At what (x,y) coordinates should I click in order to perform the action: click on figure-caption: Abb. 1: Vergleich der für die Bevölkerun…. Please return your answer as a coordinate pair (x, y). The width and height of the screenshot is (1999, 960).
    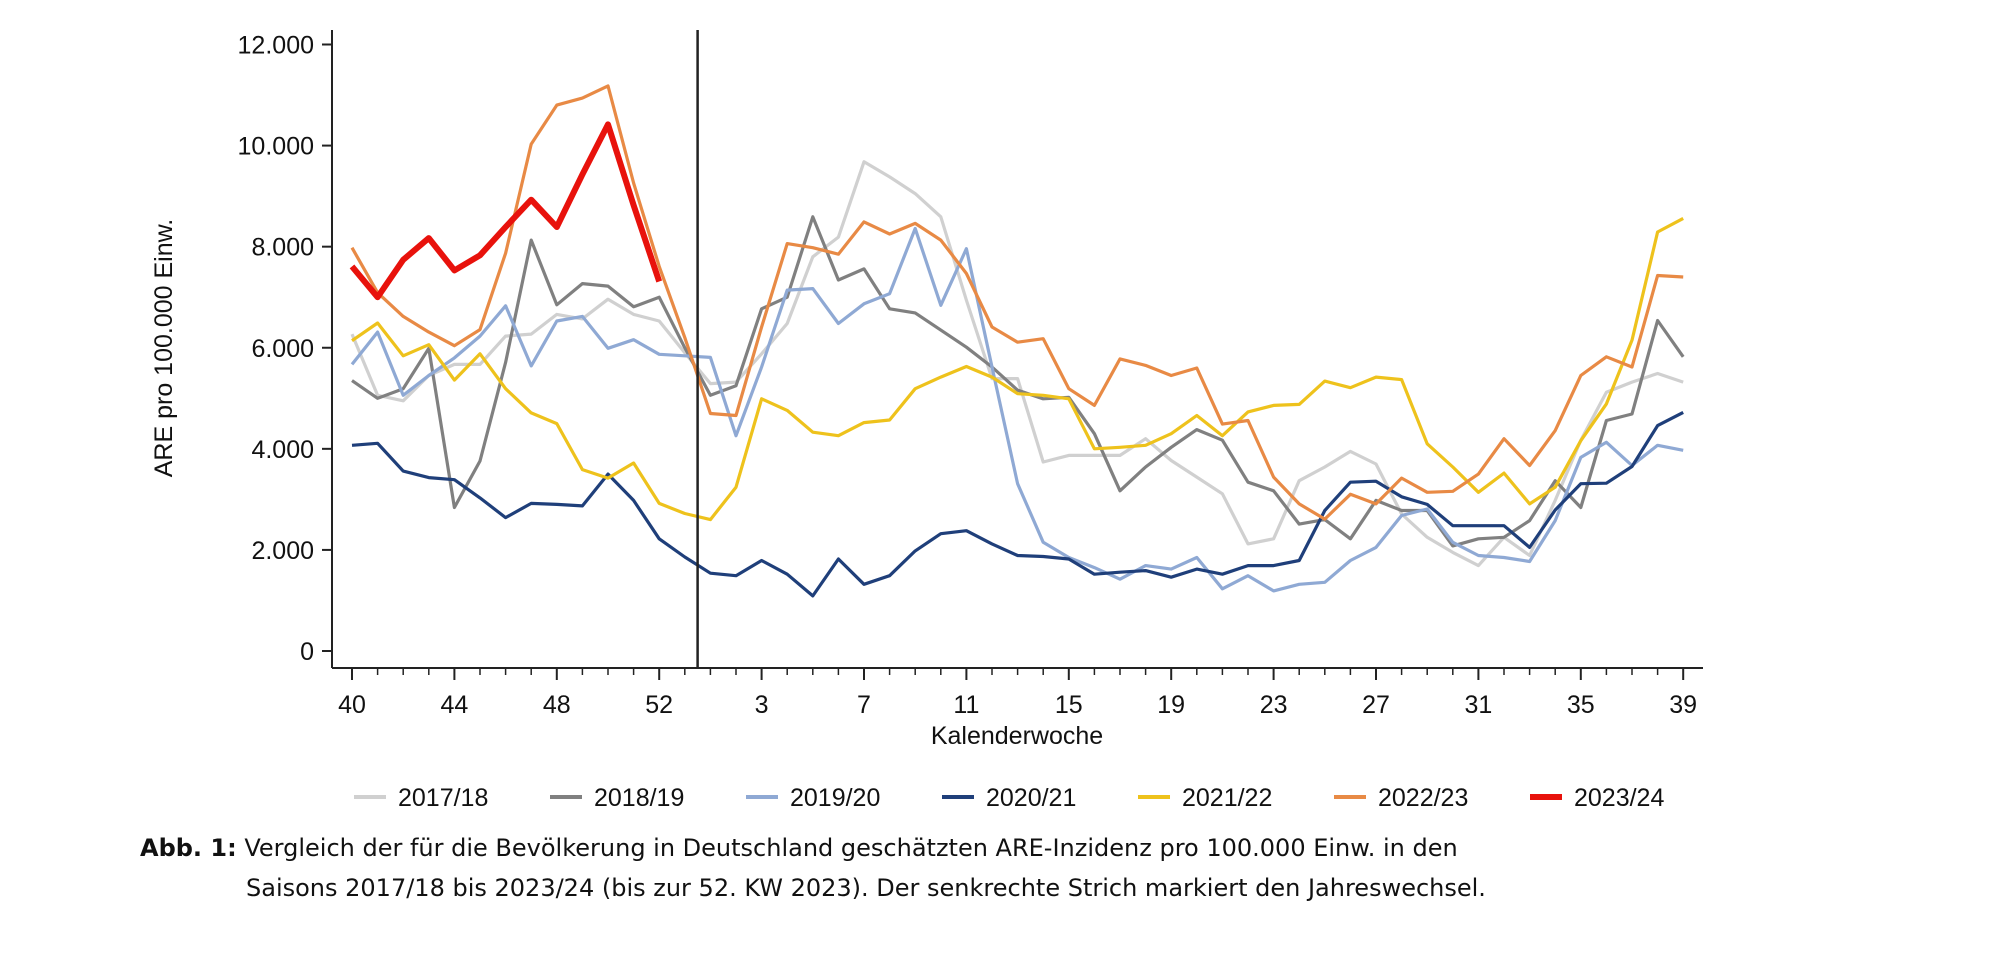
    Looking at the image, I should click on (990, 868).